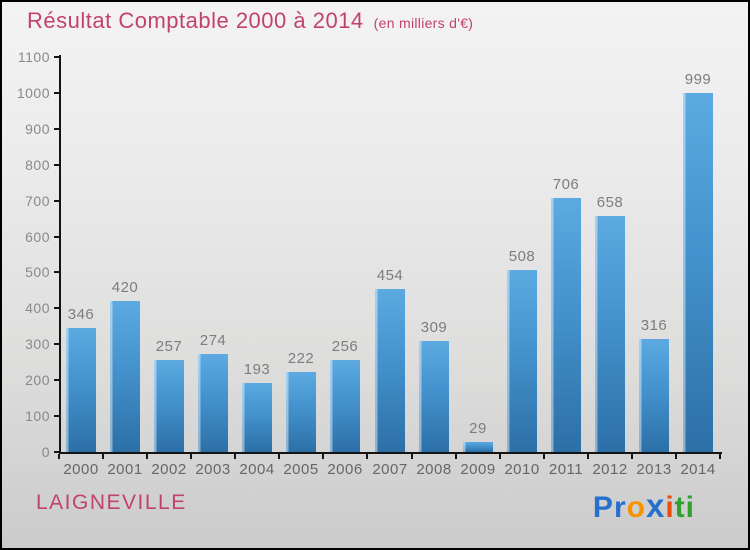  What do you see at coordinates (213, 340) in the screenshot?
I see `bar-value-2003: 274` at bounding box center [213, 340].